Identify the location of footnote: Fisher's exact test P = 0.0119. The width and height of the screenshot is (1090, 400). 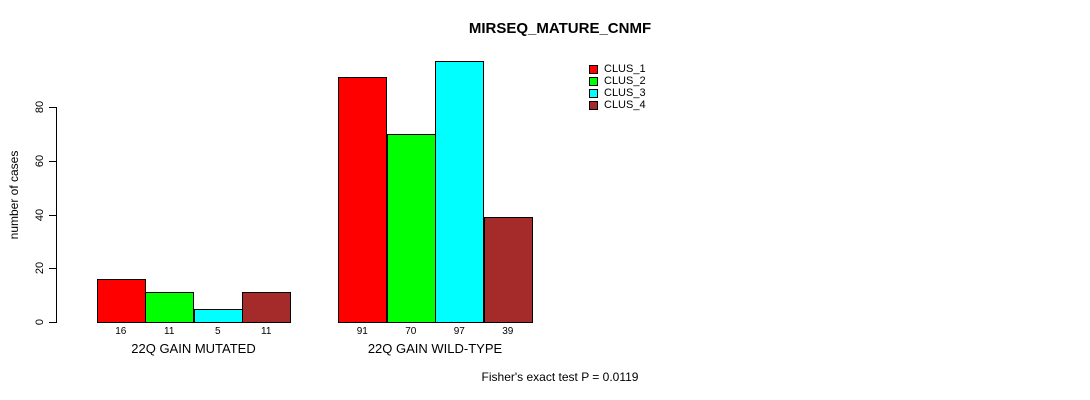
(560, 377).